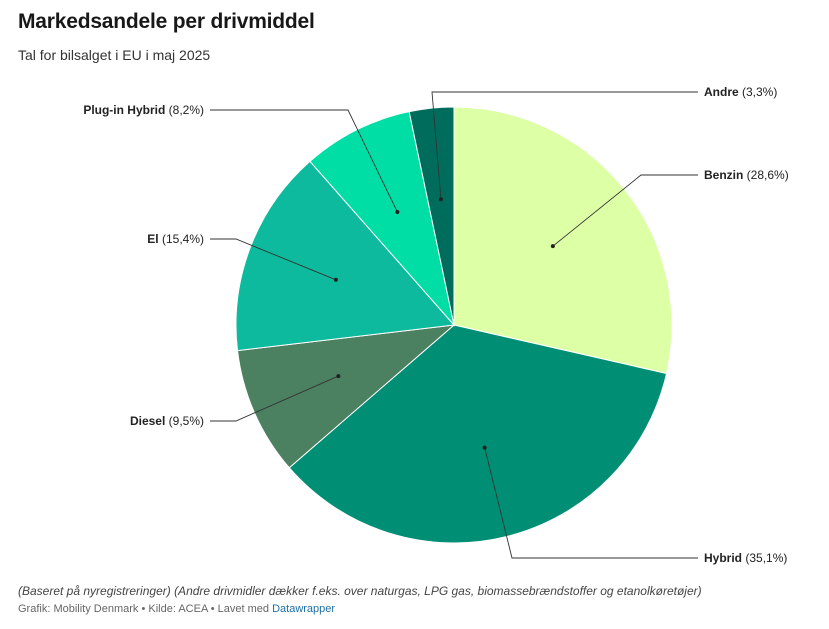  Describe the element at coordinates (184, 421) in the screenshot. I see `slice-label-value: (9,5%)` at that location.